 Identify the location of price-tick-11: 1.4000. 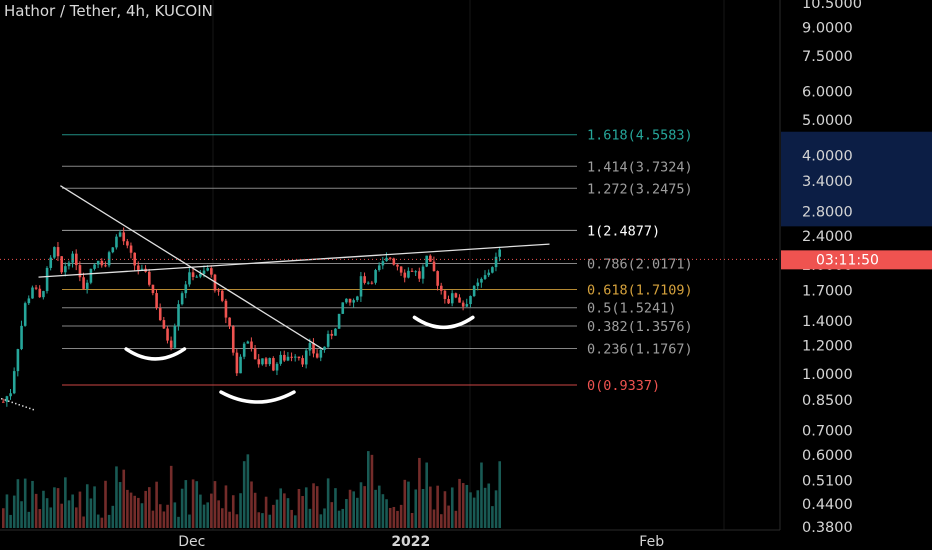
(827, 322).